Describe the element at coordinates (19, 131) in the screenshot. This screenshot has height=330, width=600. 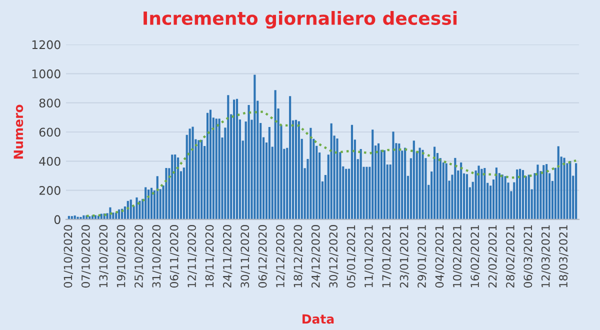
I see `y-axis-title: Numero` at that location.